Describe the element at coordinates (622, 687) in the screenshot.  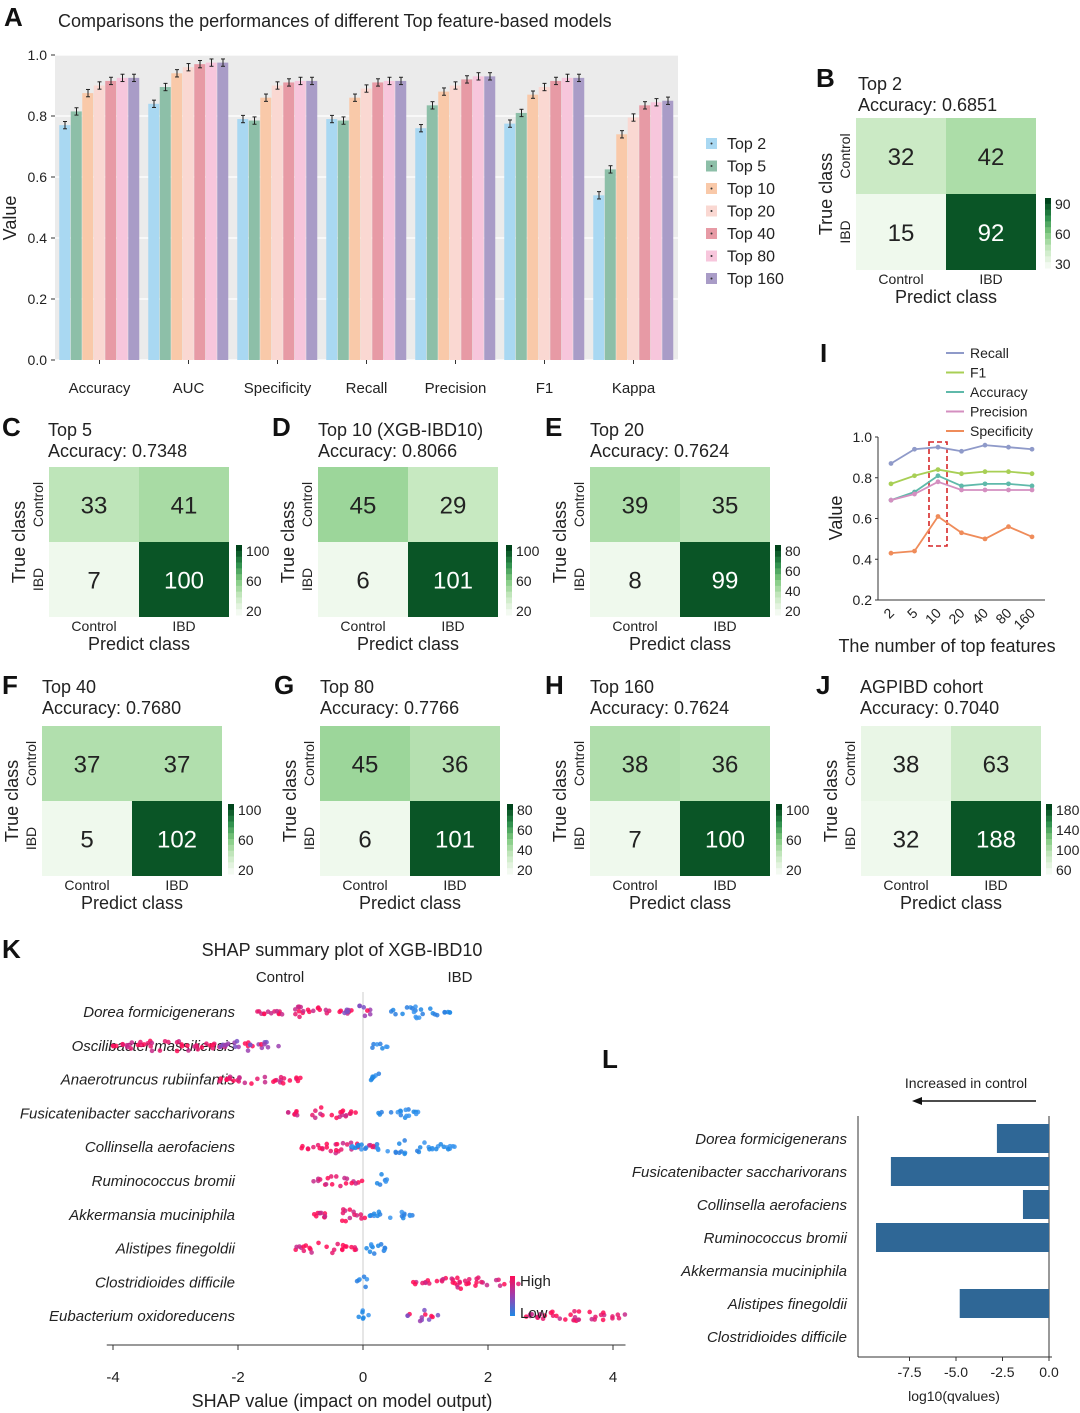
I see `cm-title-h: Top 160` at that location.